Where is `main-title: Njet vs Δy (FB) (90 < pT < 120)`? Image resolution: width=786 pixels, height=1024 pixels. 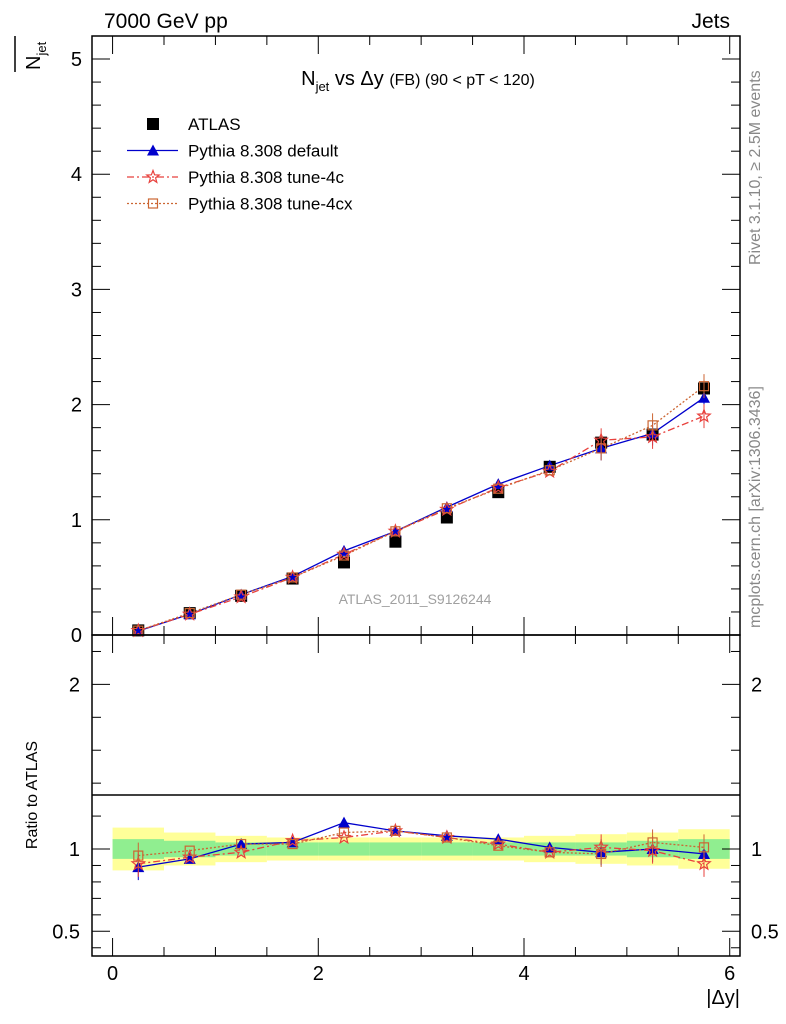
main-title: Njet vs Δy (FB) (90 < pT < 120) is located at coordinates (418, 81).